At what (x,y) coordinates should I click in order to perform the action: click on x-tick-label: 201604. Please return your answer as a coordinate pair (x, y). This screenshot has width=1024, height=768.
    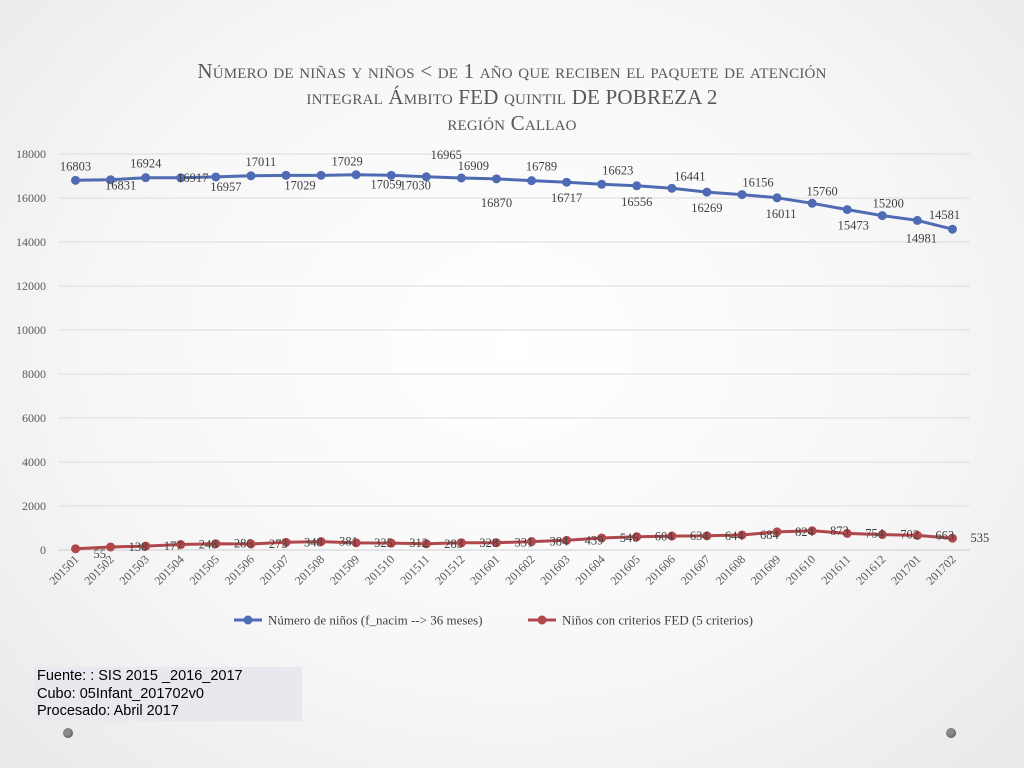
    Looking at the image, I should click on (589, 569).